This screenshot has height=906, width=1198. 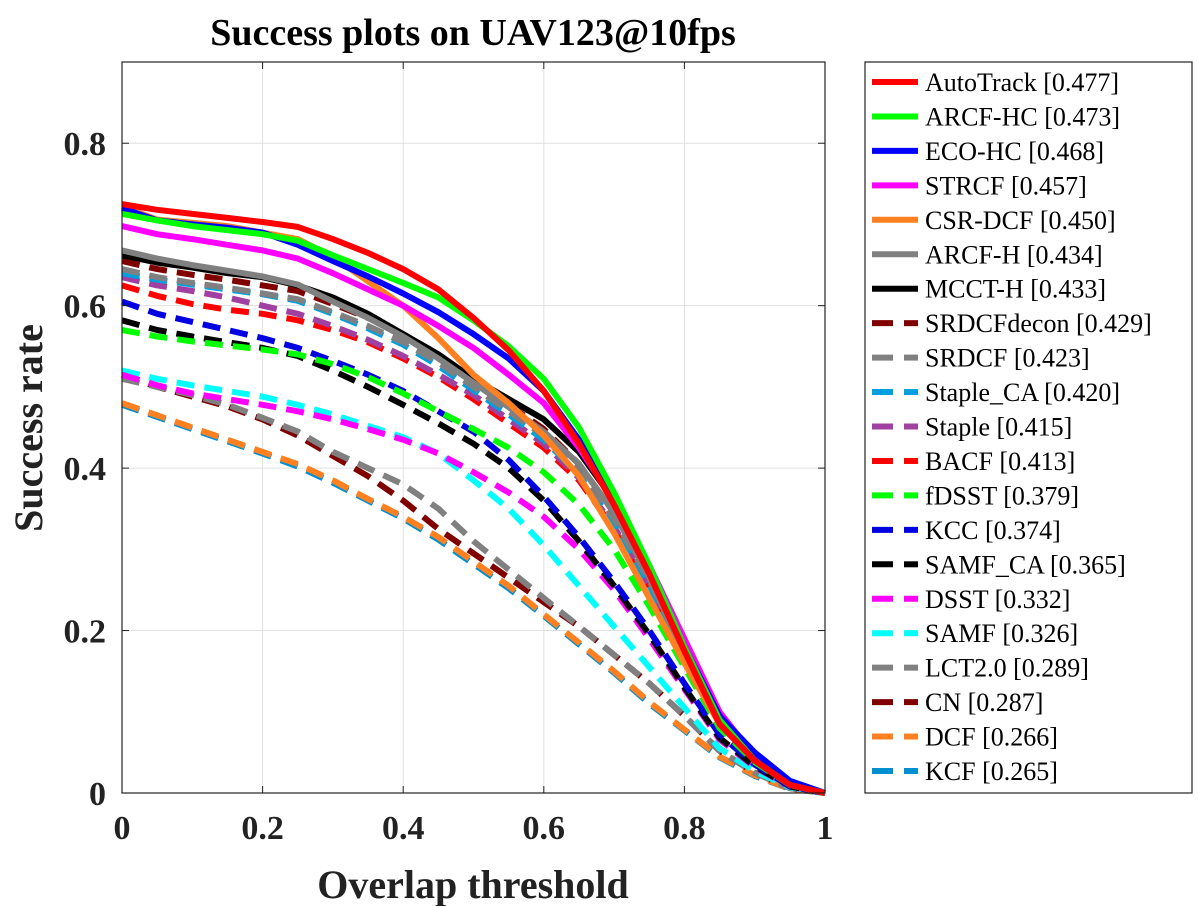 What do you see at coordinates (1025, 564) in the screenshot?
I see `legend-label: SAMF_CA [0.365]` at bounding box center [1025, 564].